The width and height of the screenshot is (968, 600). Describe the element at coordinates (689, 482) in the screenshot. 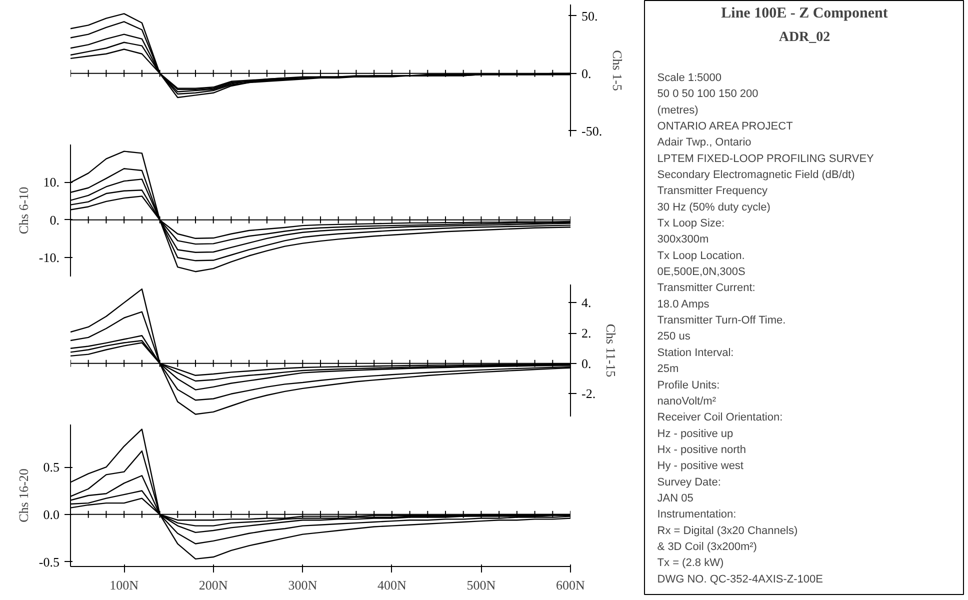

I see `text: Survey Date:` at that location.